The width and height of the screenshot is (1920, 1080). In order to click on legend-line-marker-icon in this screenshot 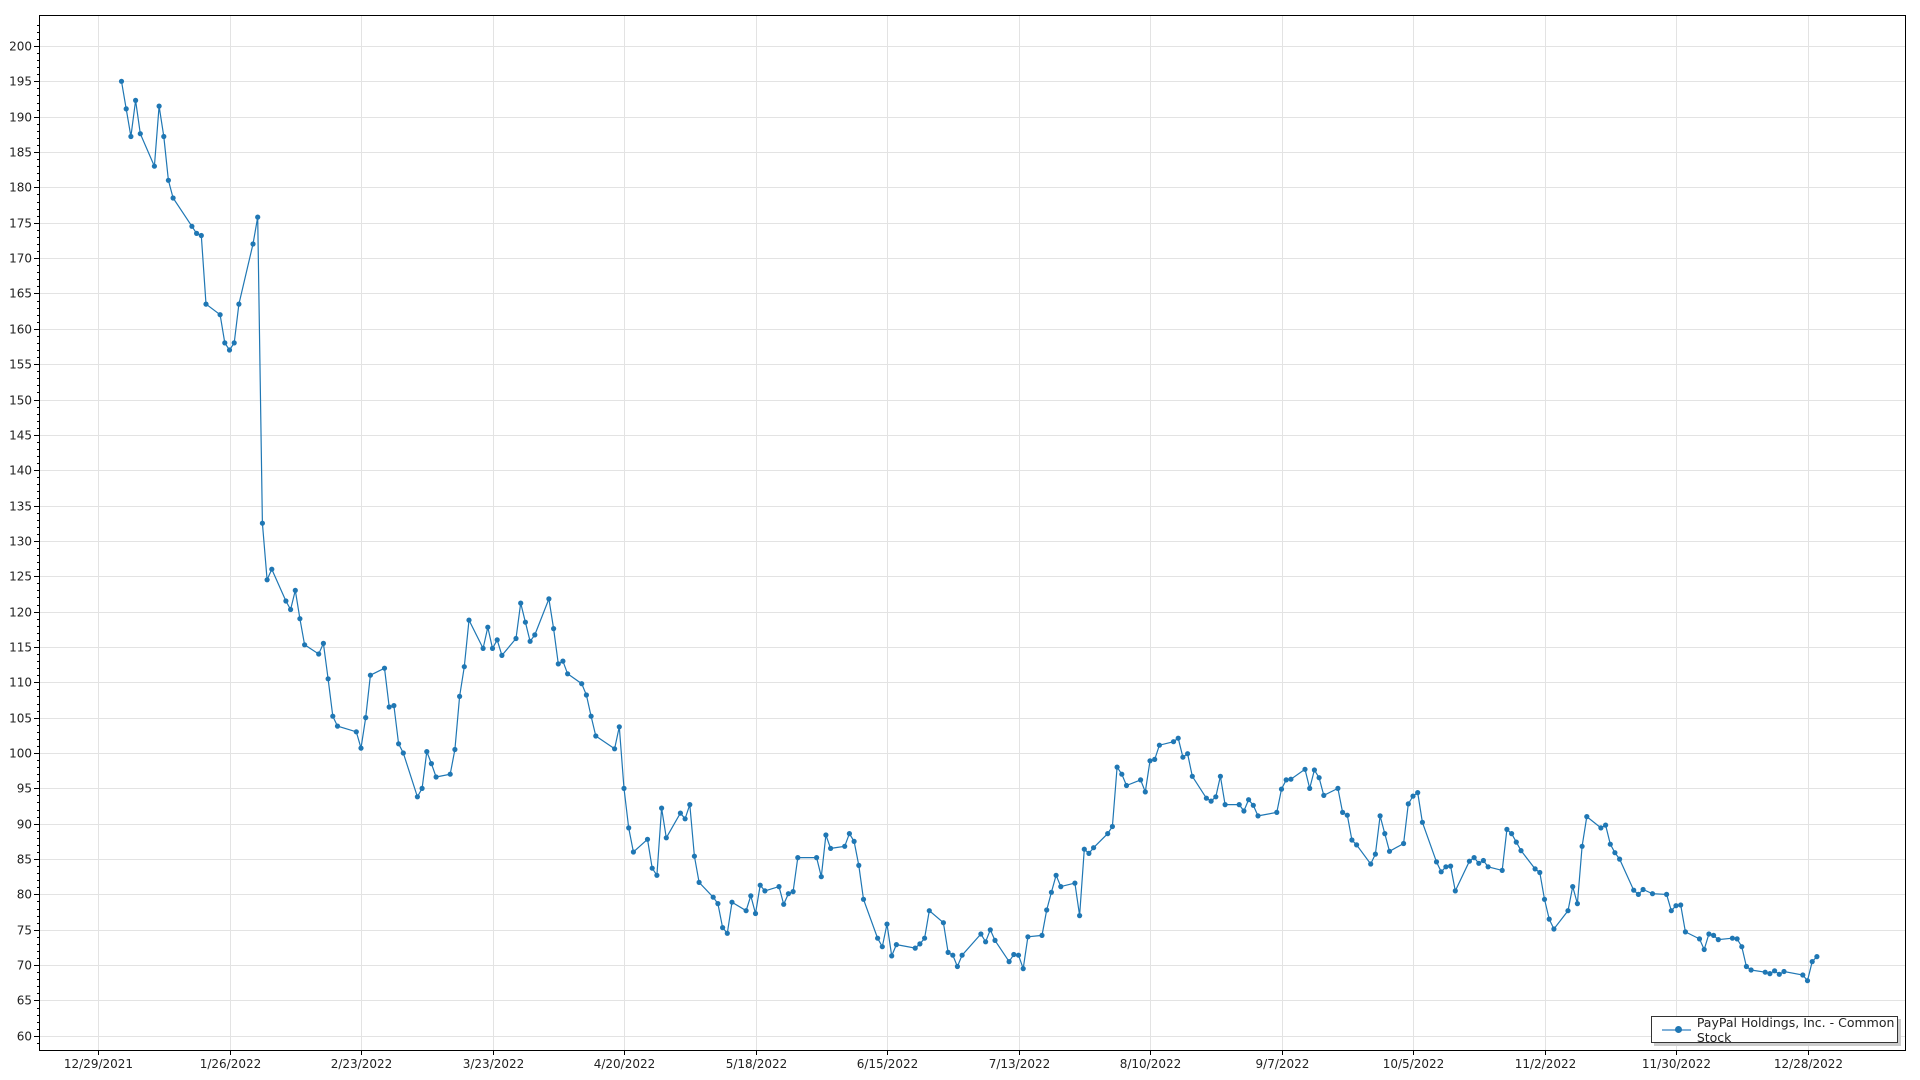, I will do `click(1676, 1030)`.